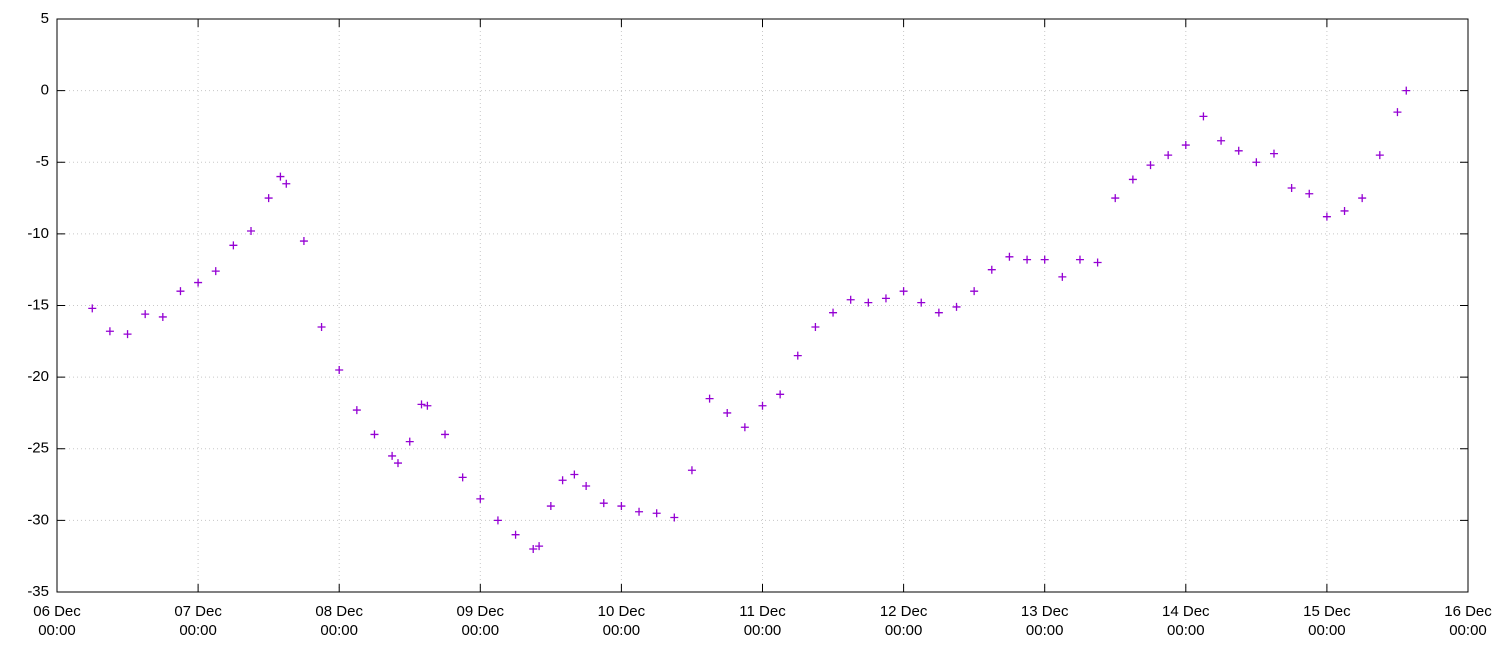 The image size is (1500, 650). I want to click on x-tick-label: 10 Dec 00:00, so click(621, 621).